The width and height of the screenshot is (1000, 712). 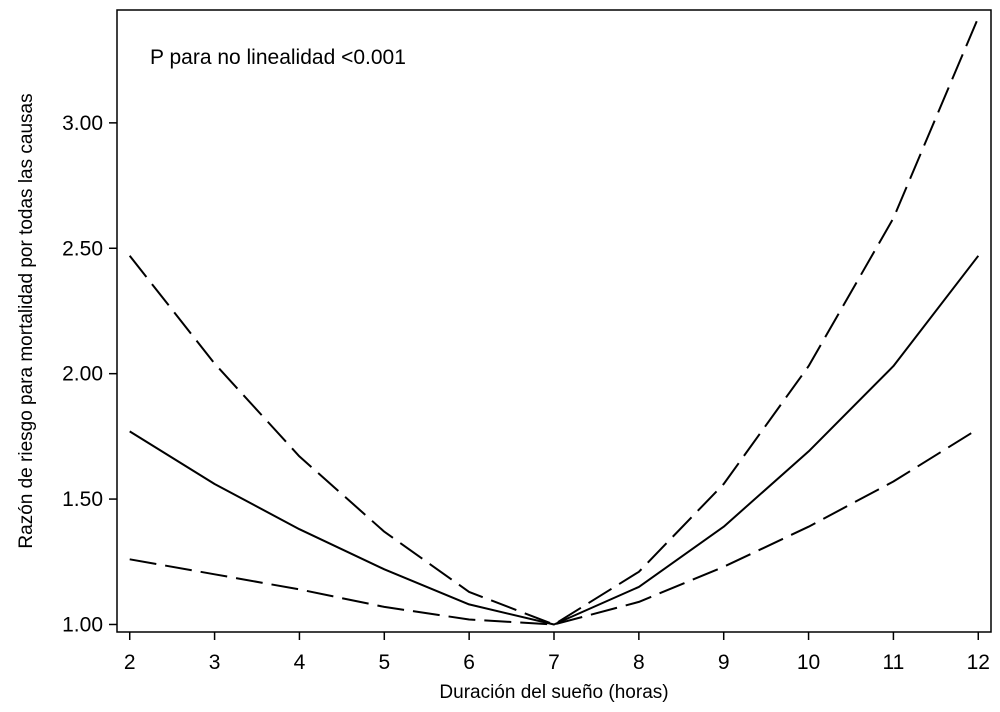 I want to click on x-tick-label: 5, so click(x=384, y=662).